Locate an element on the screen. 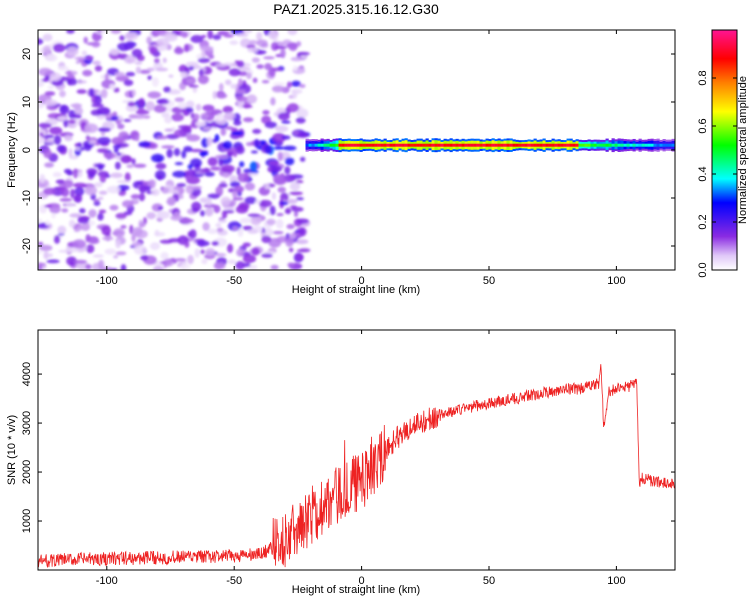 This screenshot has height=600, width=750. y-tick-label: 10 is located at coordinates (27, 102).